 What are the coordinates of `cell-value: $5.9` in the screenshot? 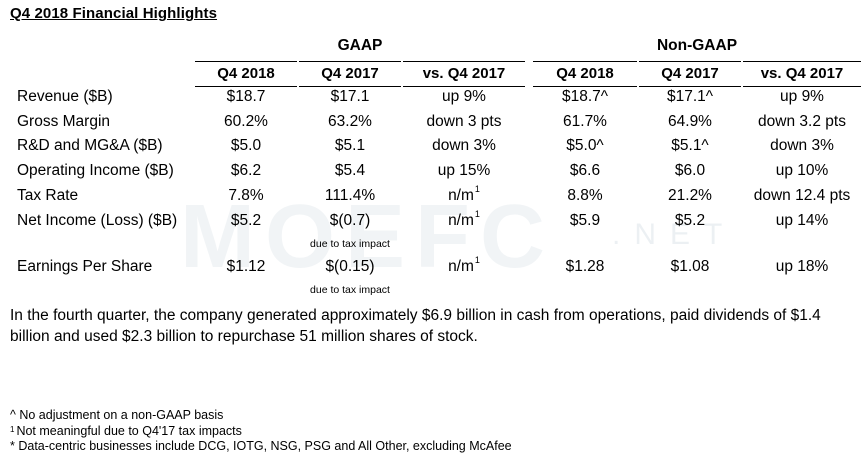 It's located at (585, 220).